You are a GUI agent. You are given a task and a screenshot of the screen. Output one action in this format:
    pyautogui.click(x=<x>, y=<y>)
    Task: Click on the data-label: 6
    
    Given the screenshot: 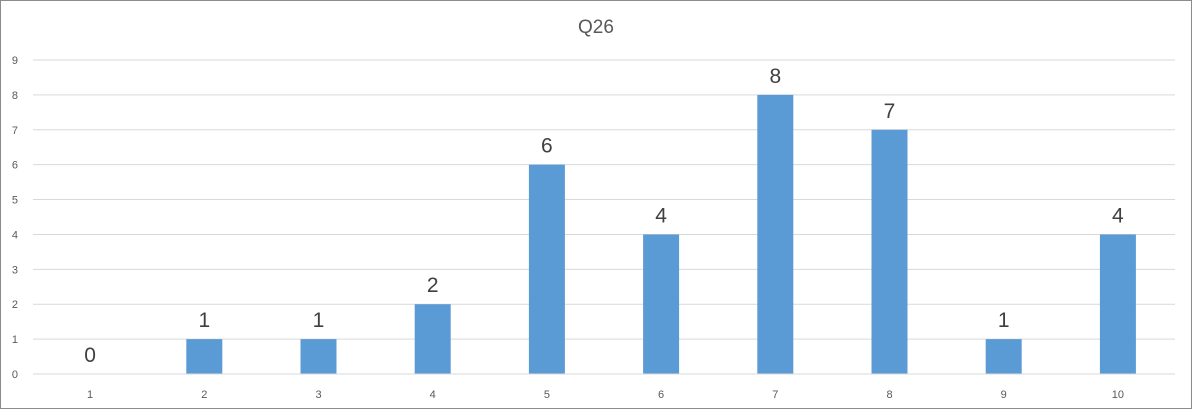 What is the action you would take?
    pyautogui.click(x=547, y=146)
    